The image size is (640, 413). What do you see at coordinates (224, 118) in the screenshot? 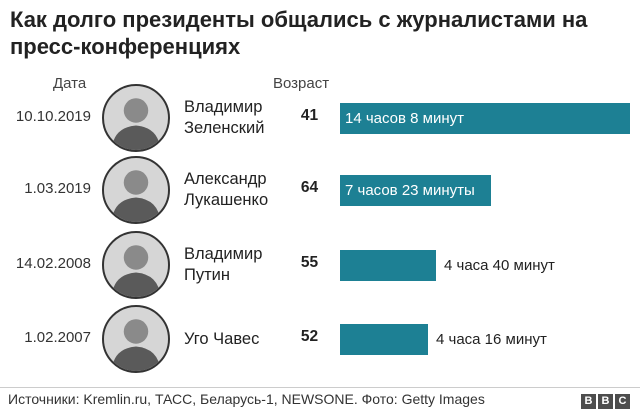
I see `president-name: Владимир Зеленский` at bounding box center [224, 118].